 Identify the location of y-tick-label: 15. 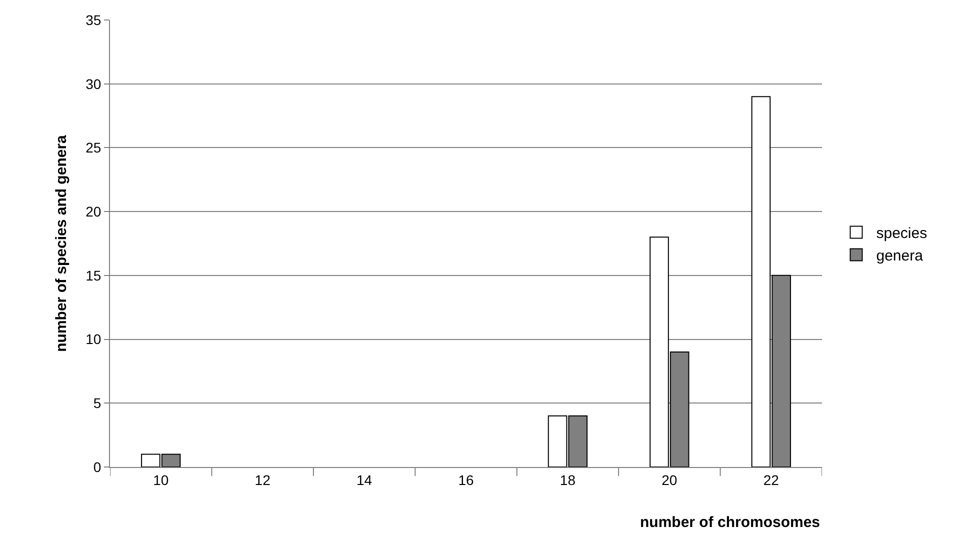
(94, 275).